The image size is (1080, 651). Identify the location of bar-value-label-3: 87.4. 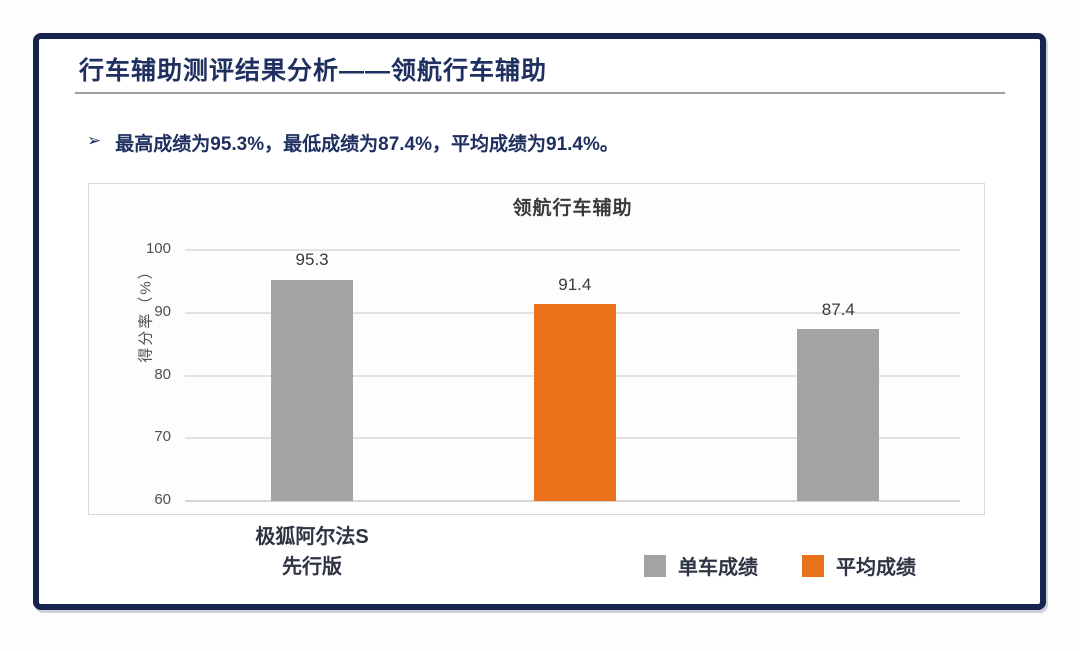
(838, 310).